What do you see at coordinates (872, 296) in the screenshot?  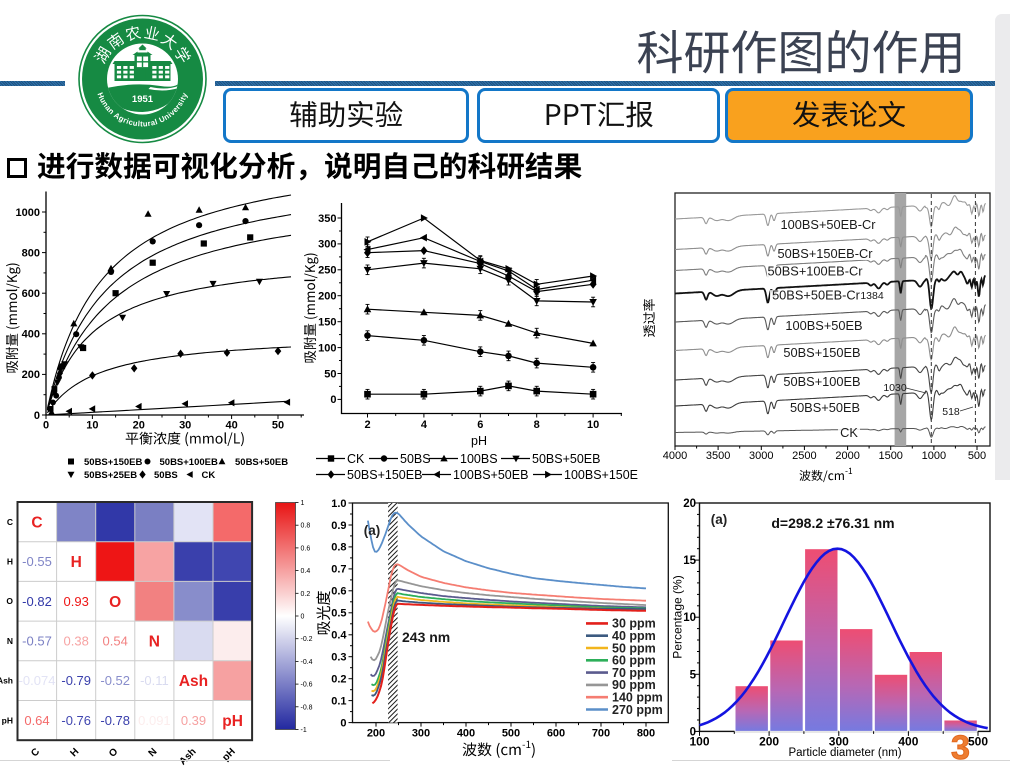 I see `svg-text: 1384` at bounding box center [872, 296].